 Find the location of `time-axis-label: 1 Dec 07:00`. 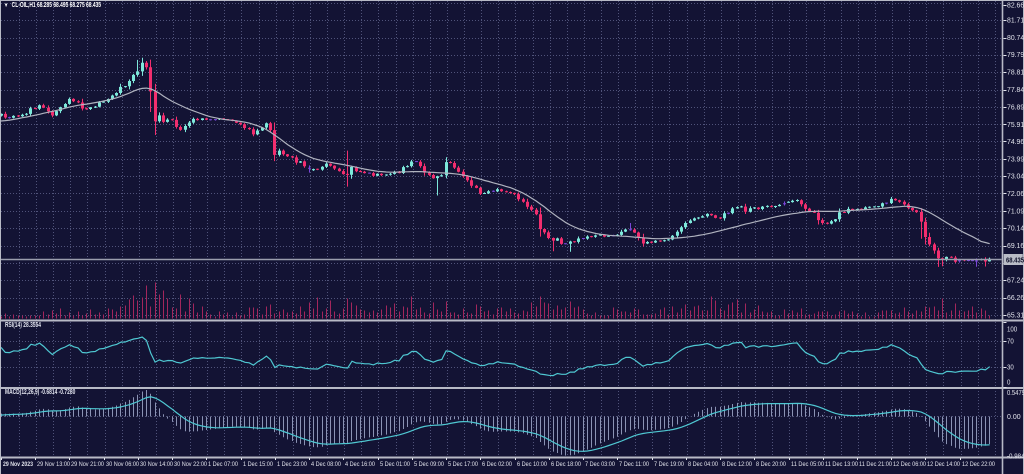

time-axis-label: 1 Dec 07:00 is located at coordinates (223, 464).